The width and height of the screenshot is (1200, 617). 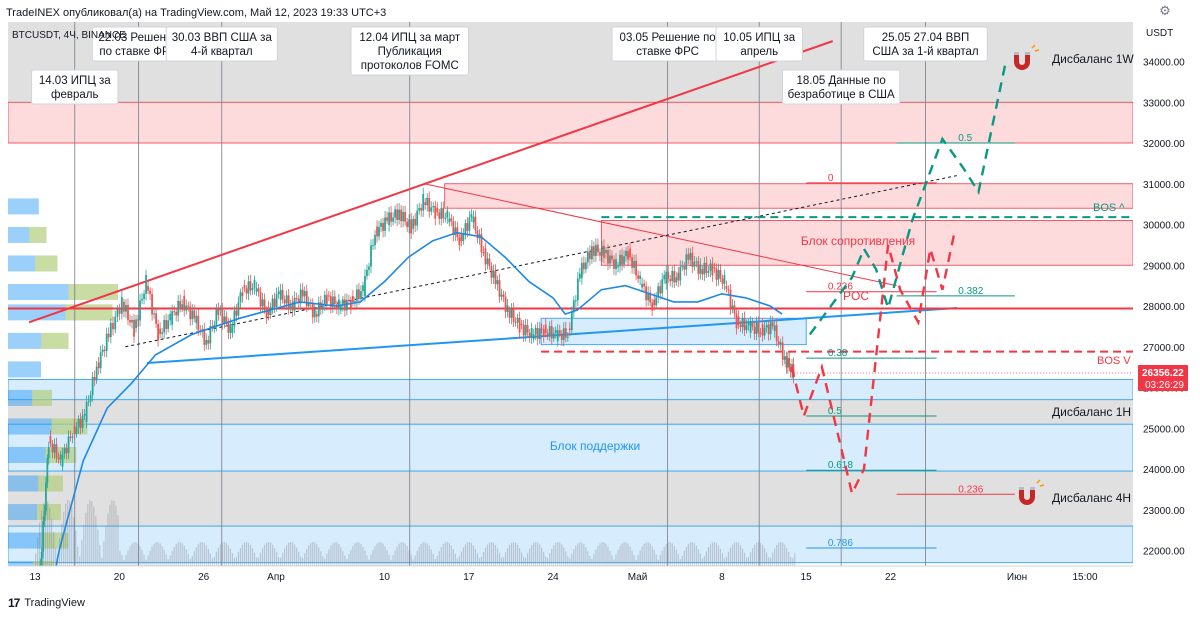 I want to click on event-box-bg, so click(x=75, y=87).